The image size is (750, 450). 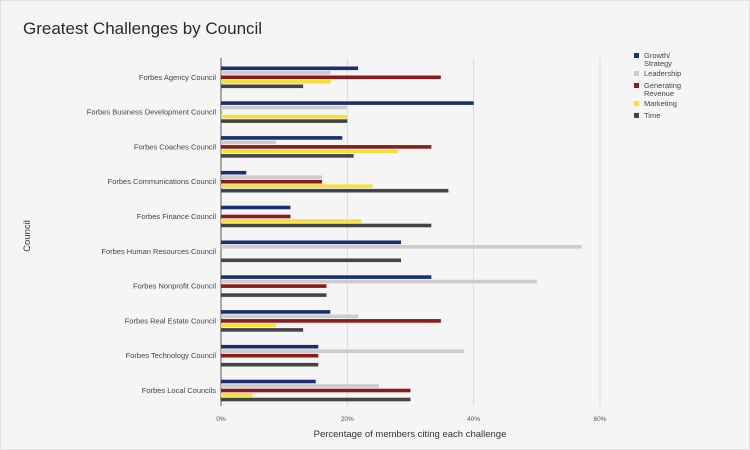 What do you see at coordinates (660, 103) in the screenshot?
I see `legend-label: Marketing` at bounding box center [660, 103].